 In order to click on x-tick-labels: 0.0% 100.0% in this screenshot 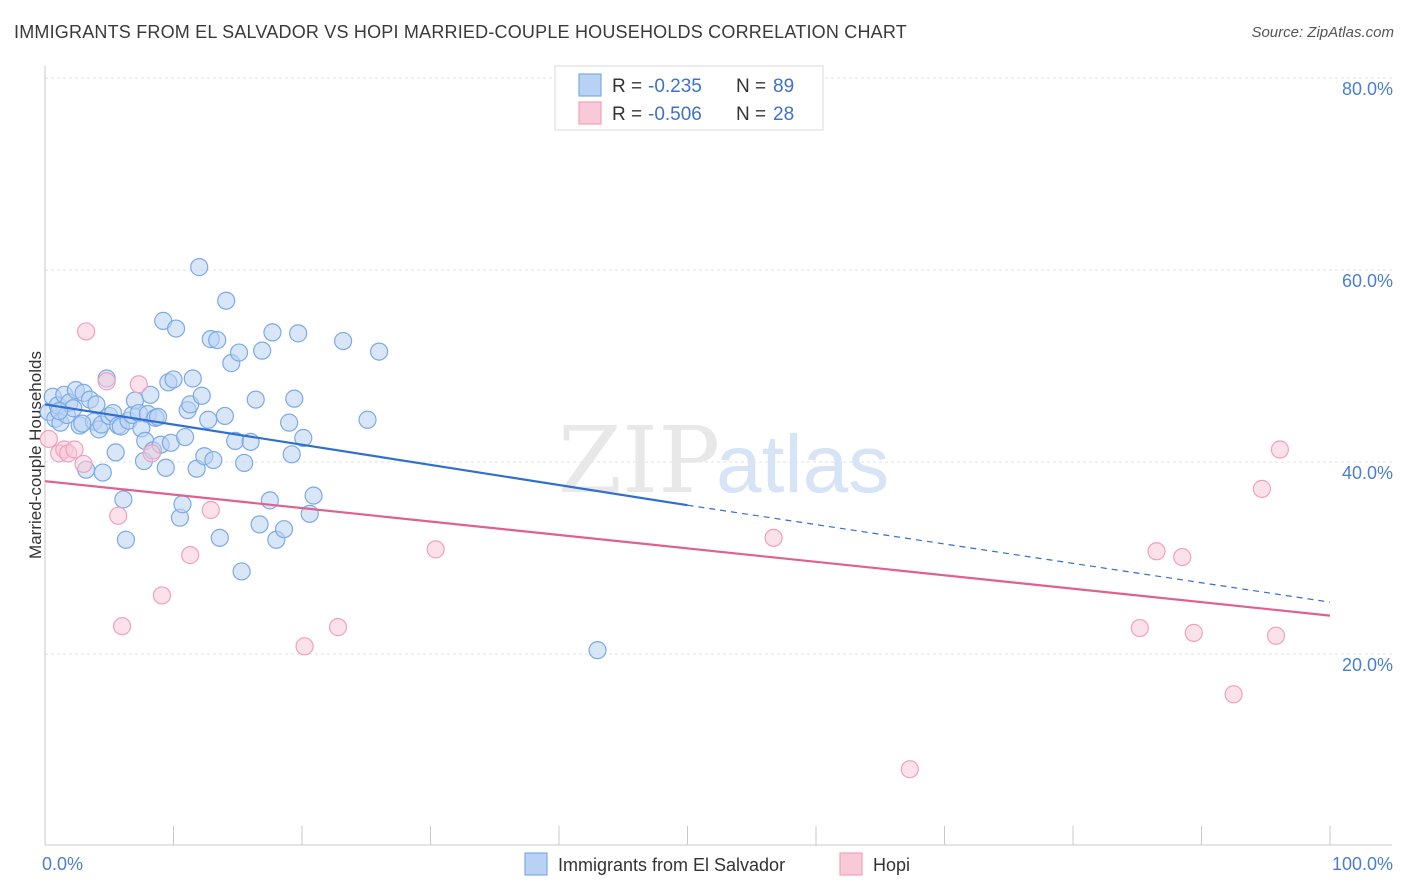, I will do `click(717, 864)`.